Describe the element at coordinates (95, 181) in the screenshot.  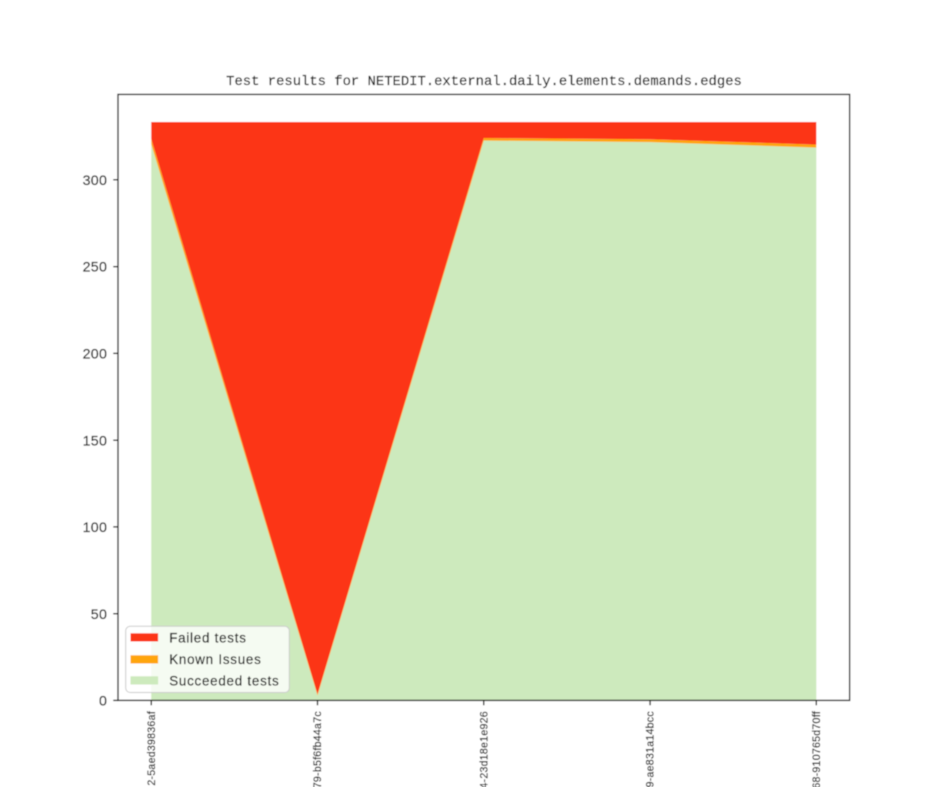
I see `svg-text: 300` at that location.